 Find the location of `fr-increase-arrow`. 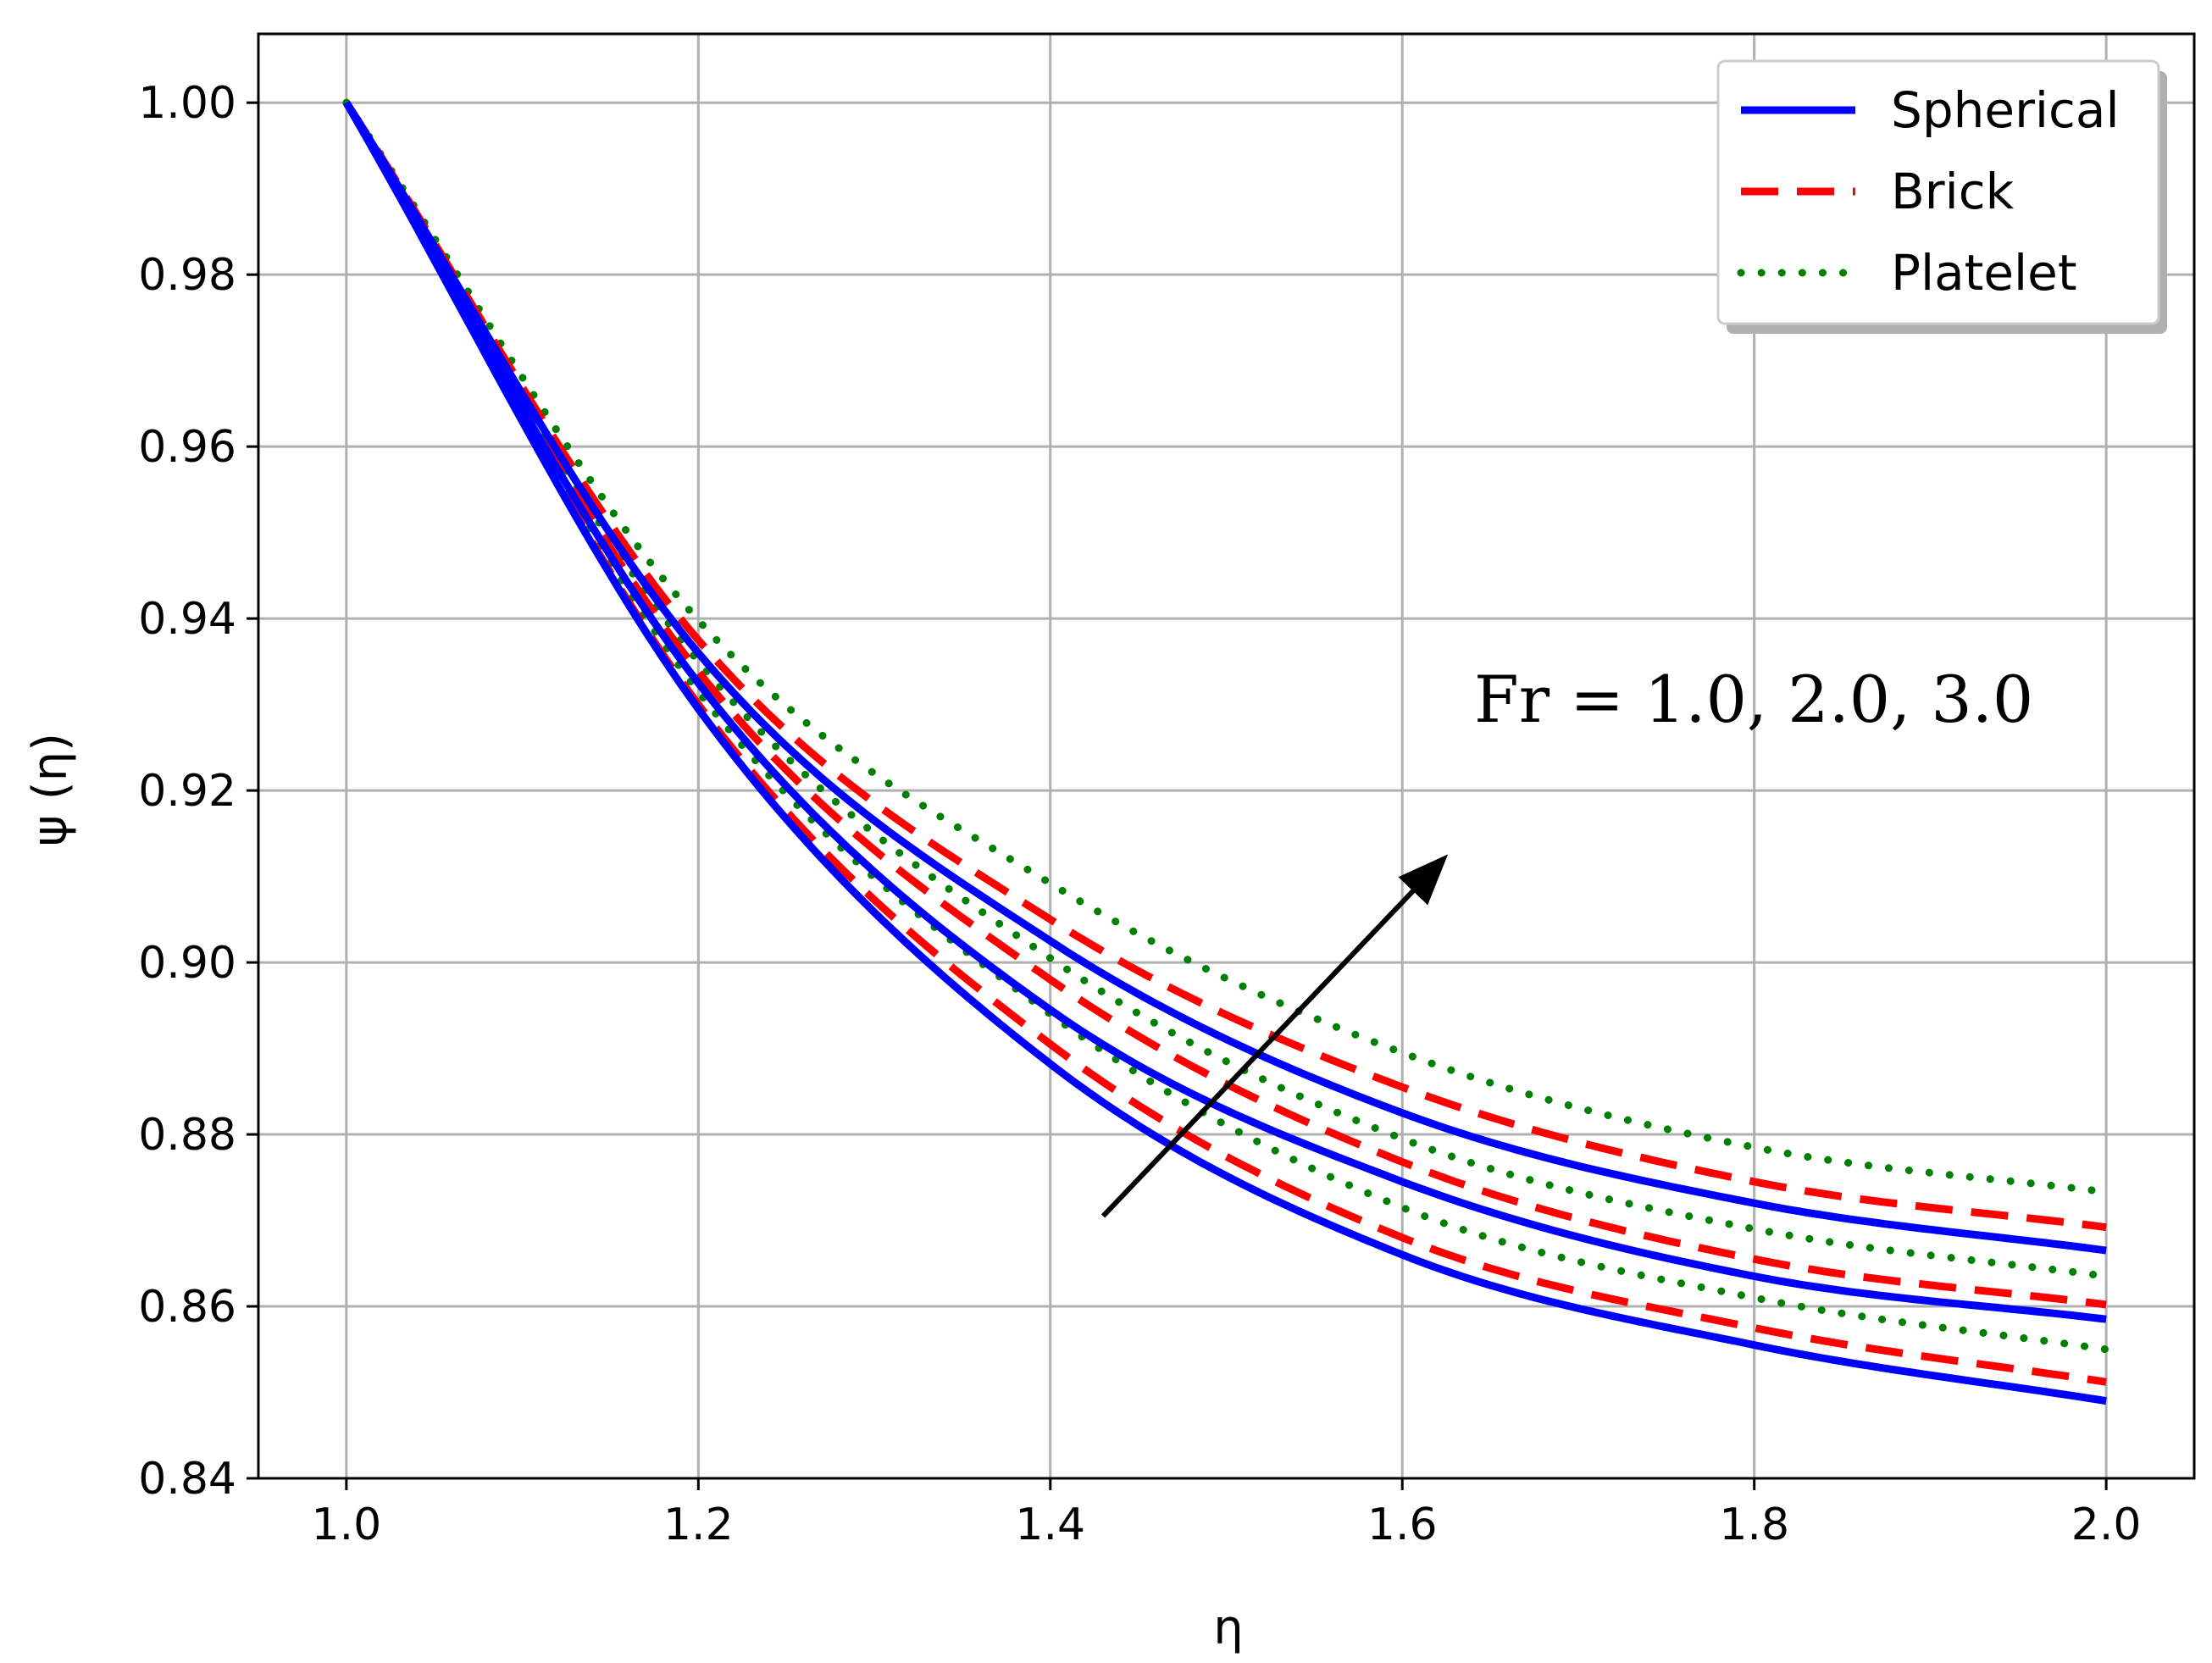

fr-increase-arrow is located at coordinates (1275, 1036).